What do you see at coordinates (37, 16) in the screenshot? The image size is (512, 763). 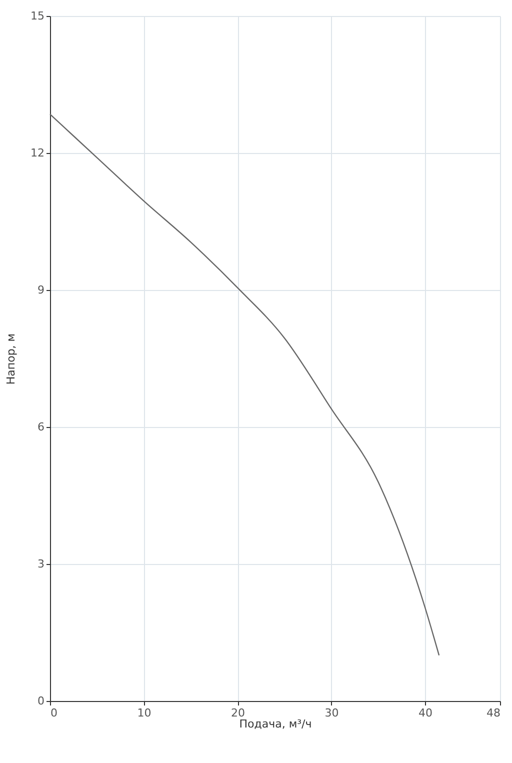 I see `y-tick-label: 15` at bounding box center [37, 16].